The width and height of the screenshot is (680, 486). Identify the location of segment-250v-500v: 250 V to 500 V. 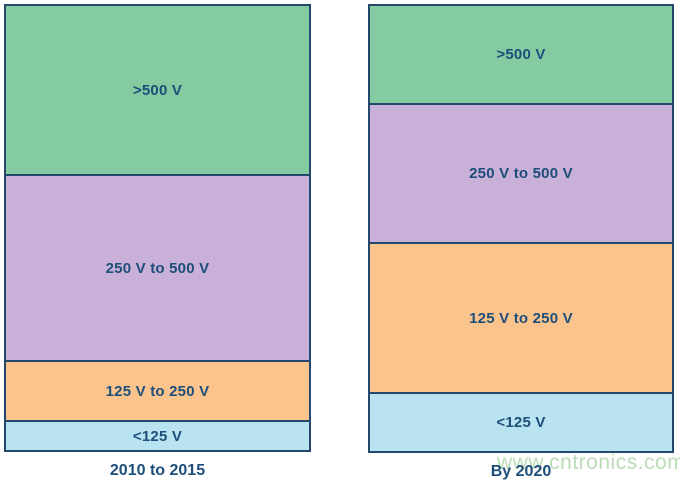
(521, 172).